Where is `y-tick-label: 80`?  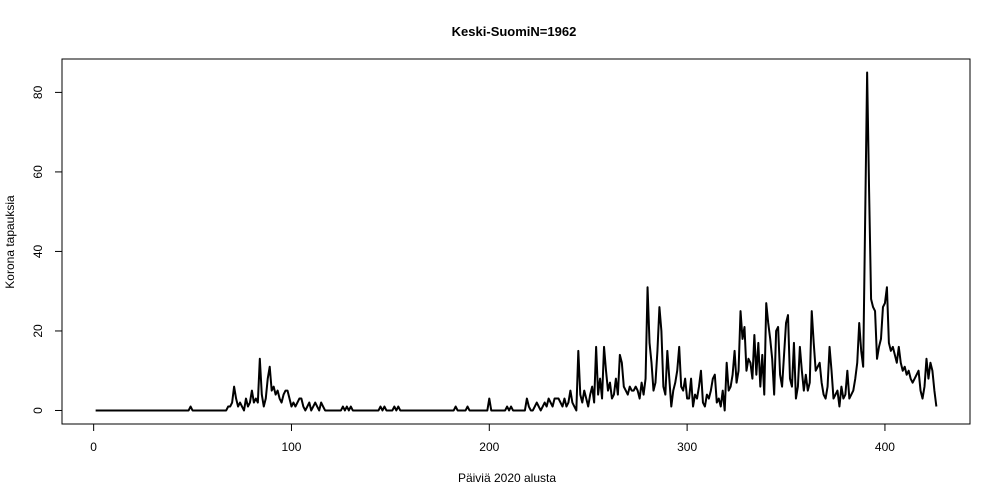
y-tick-label: 80 is located at coordinates (38, 92).